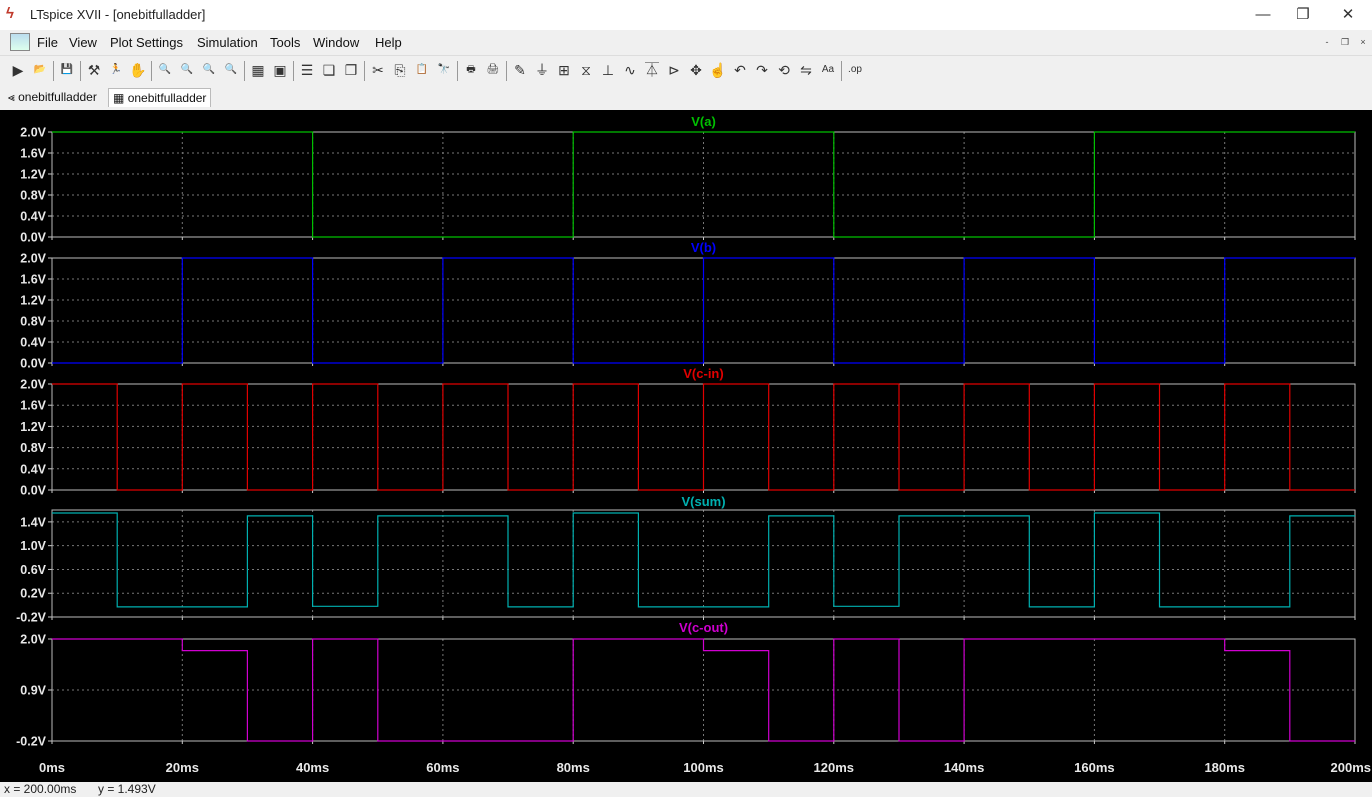 Image resolution: width=1372 pixels, height=797 pixels. Describe the element at coordinates (703, 184) in the screenshot. I see `trace-v-a` at that location.